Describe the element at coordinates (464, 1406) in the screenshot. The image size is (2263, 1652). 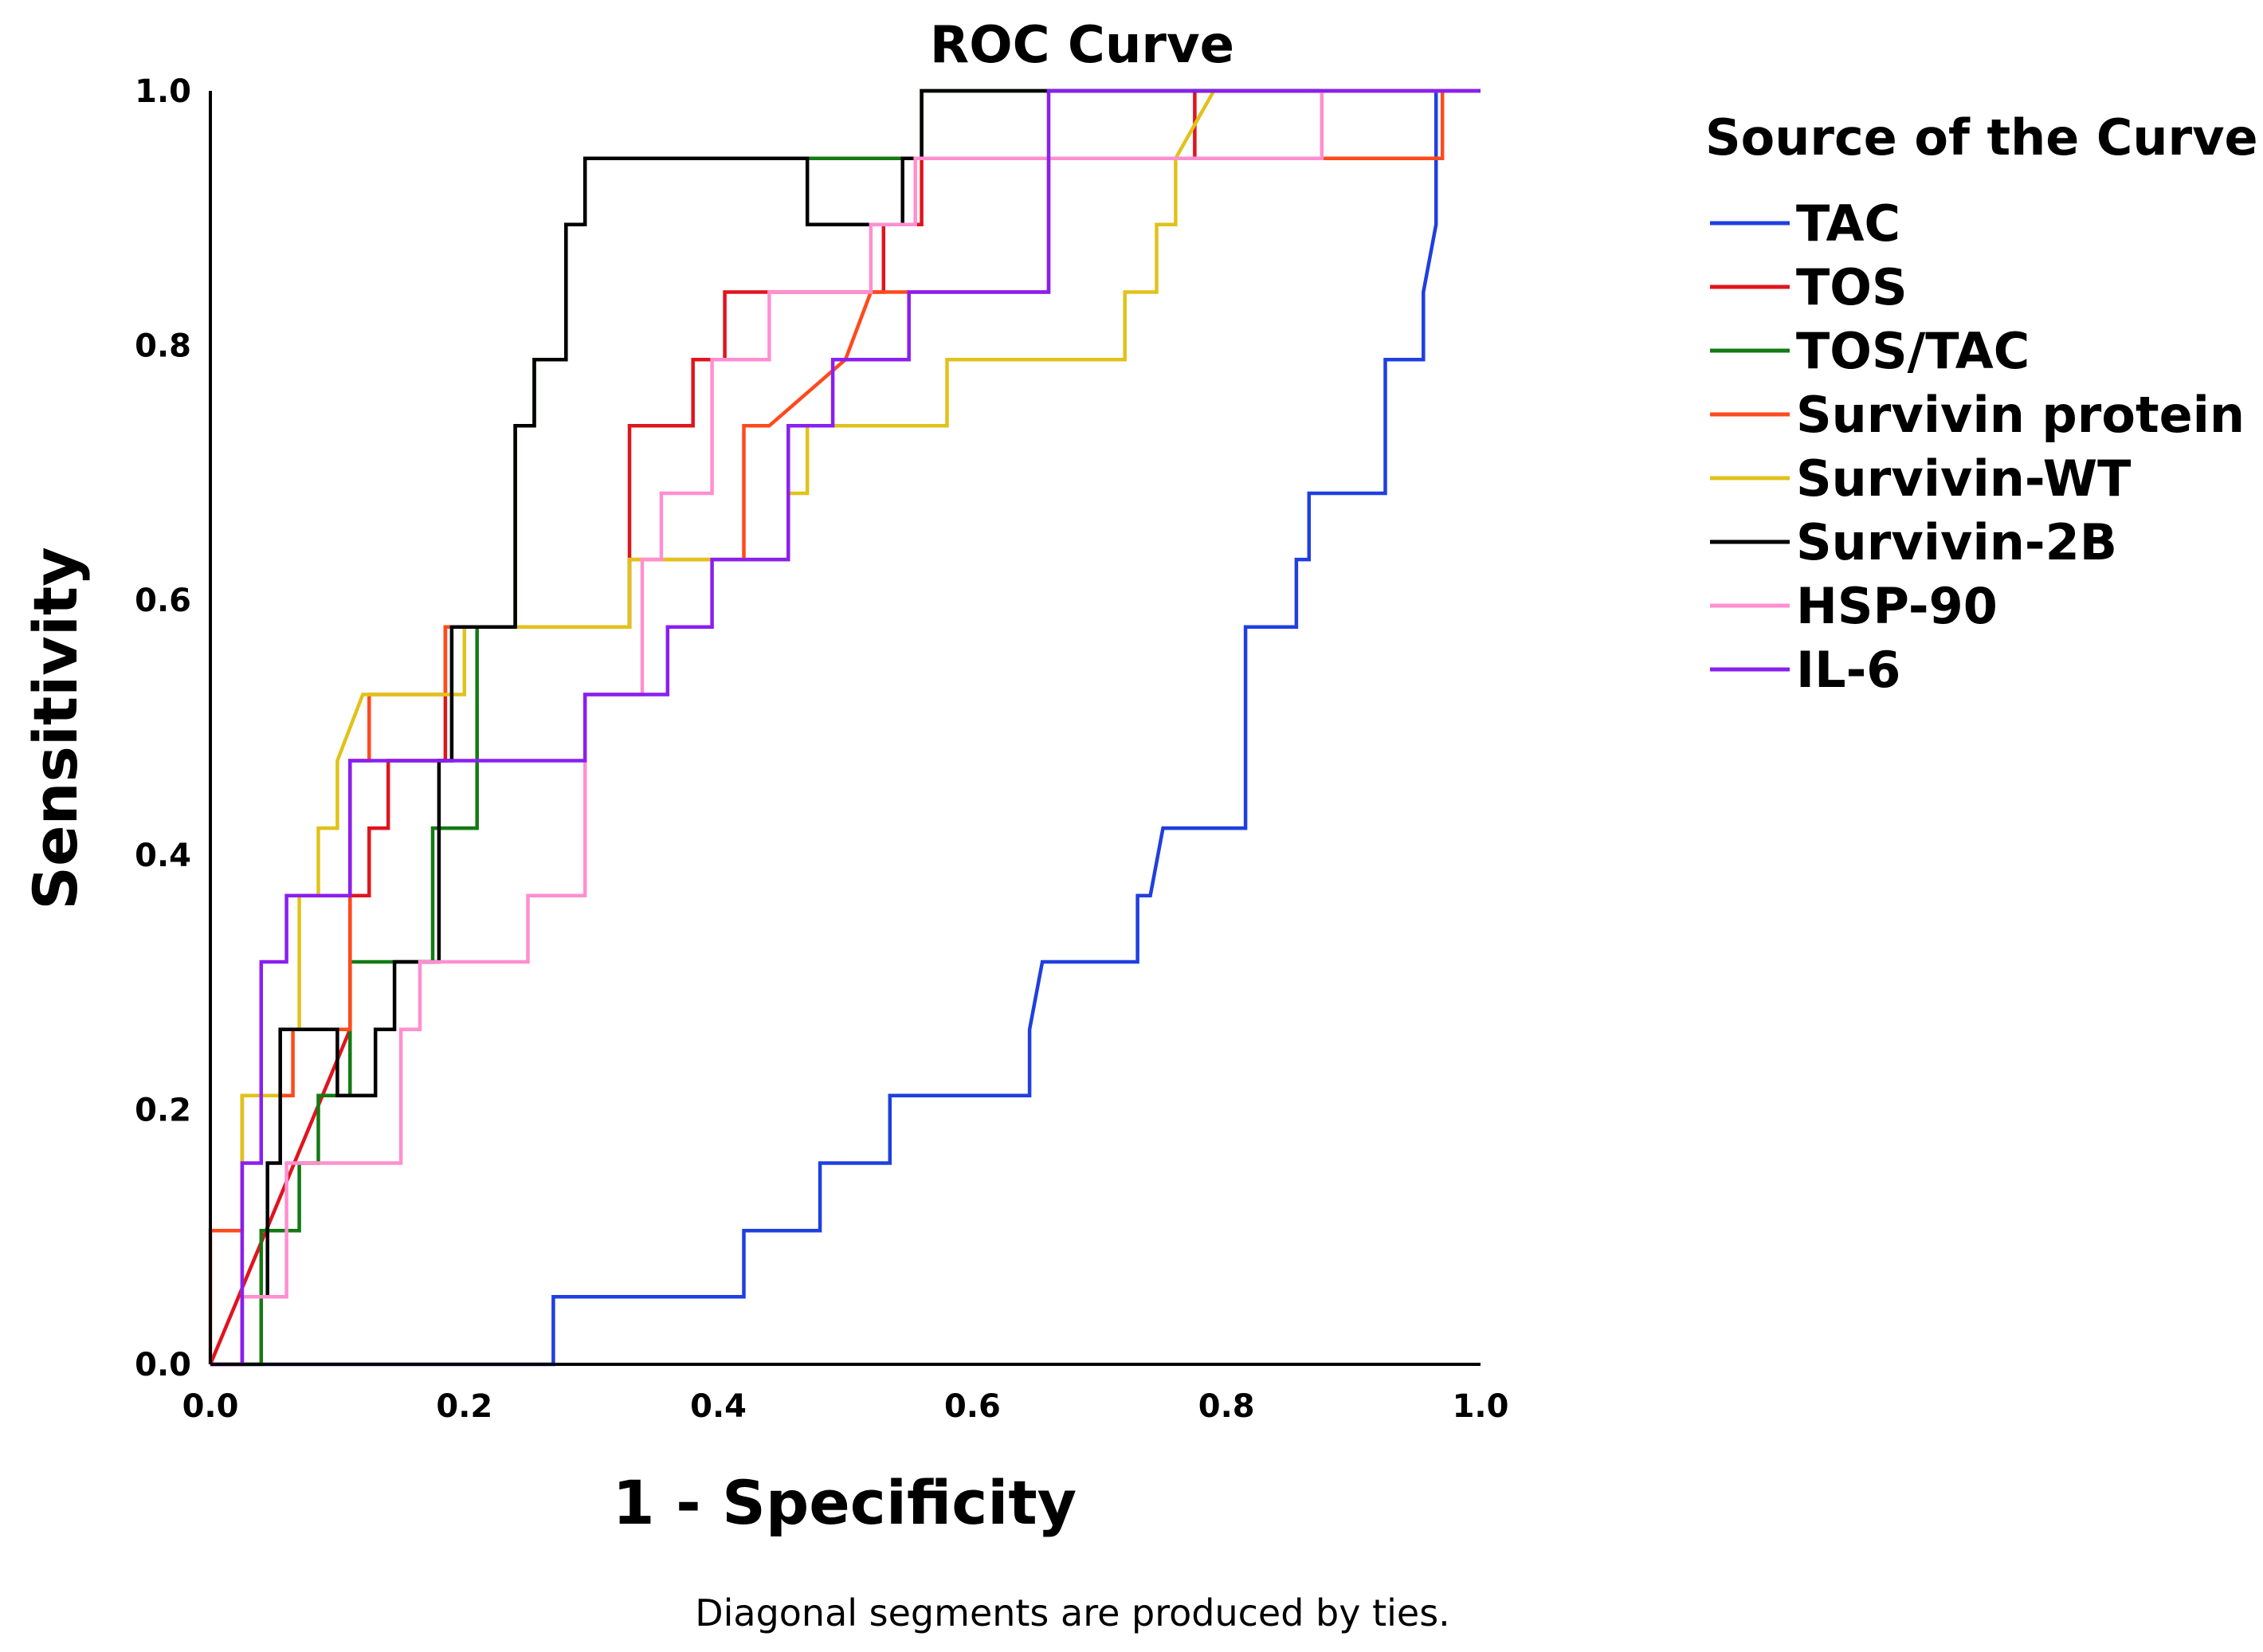
I see `x-tick-label: 0.2` at that location.